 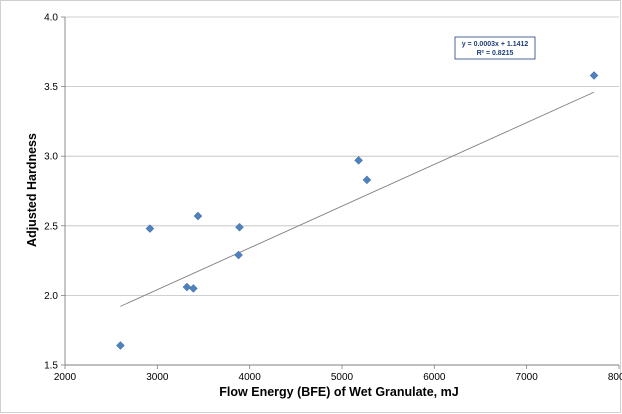 I want to click on trendline-equation: y = 0.0003x + 1.1412, so click(x=495, y=44).